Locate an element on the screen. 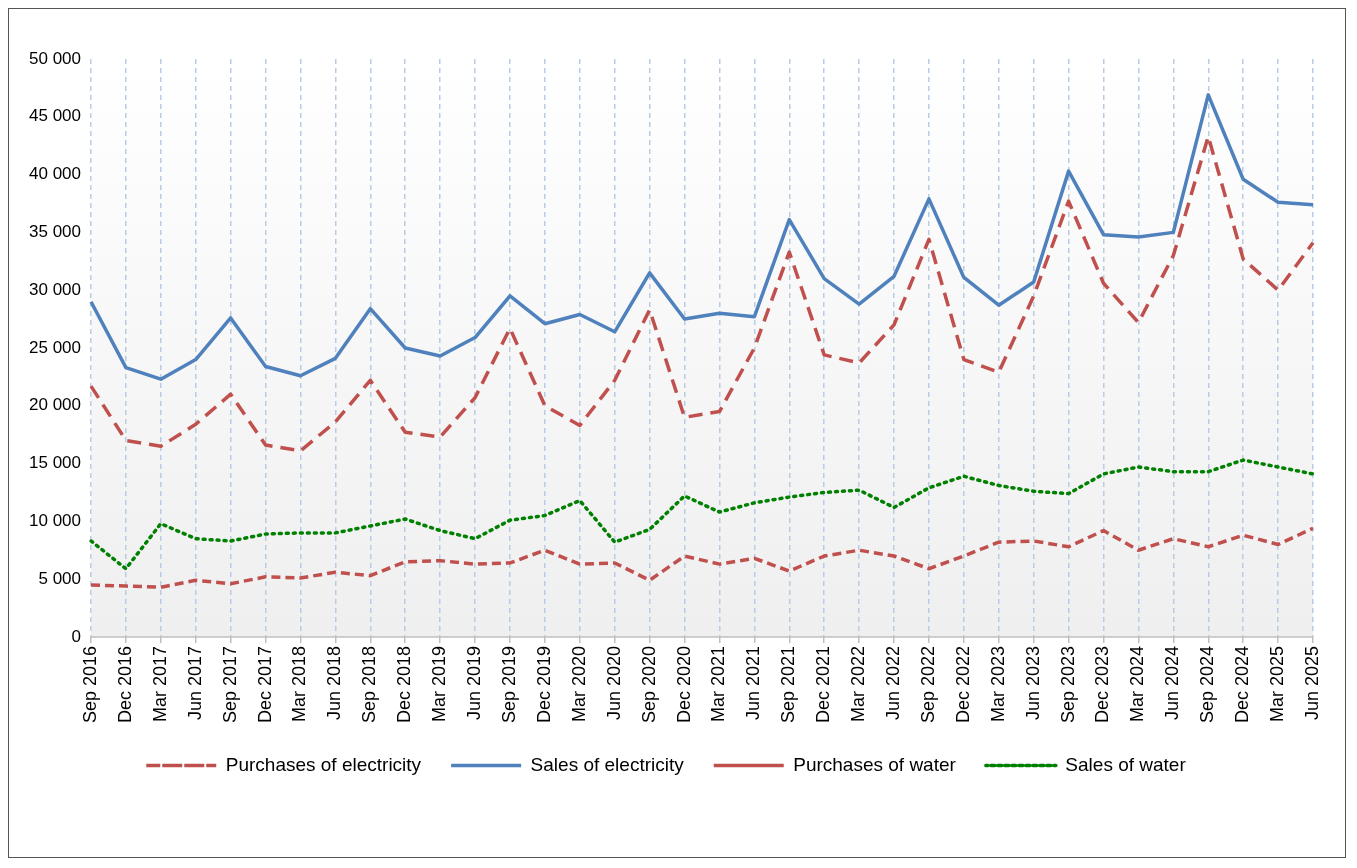 The image size is (1357, 868). y-tick-label: 0 is located at coordinates (76, 636).